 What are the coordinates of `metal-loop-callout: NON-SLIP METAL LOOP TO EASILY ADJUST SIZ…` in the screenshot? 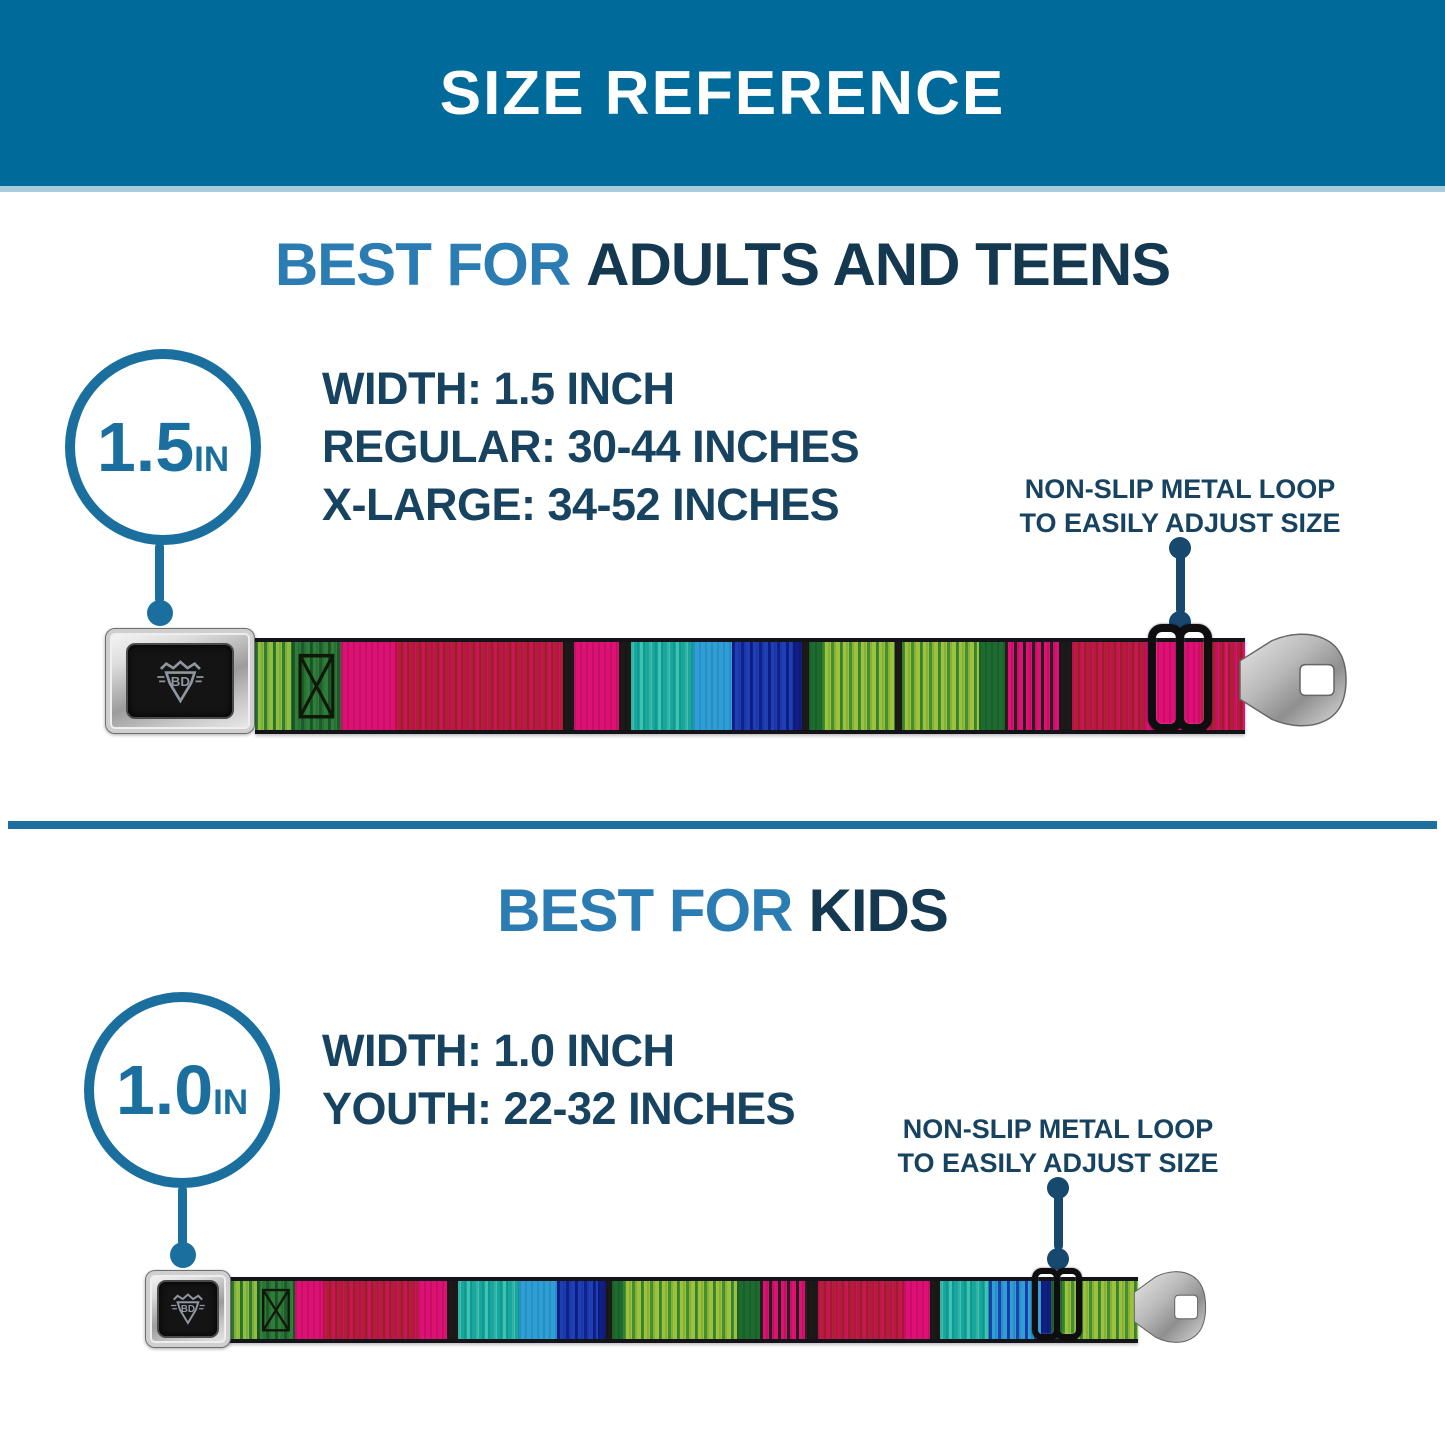 It's located at (1058, 1146).